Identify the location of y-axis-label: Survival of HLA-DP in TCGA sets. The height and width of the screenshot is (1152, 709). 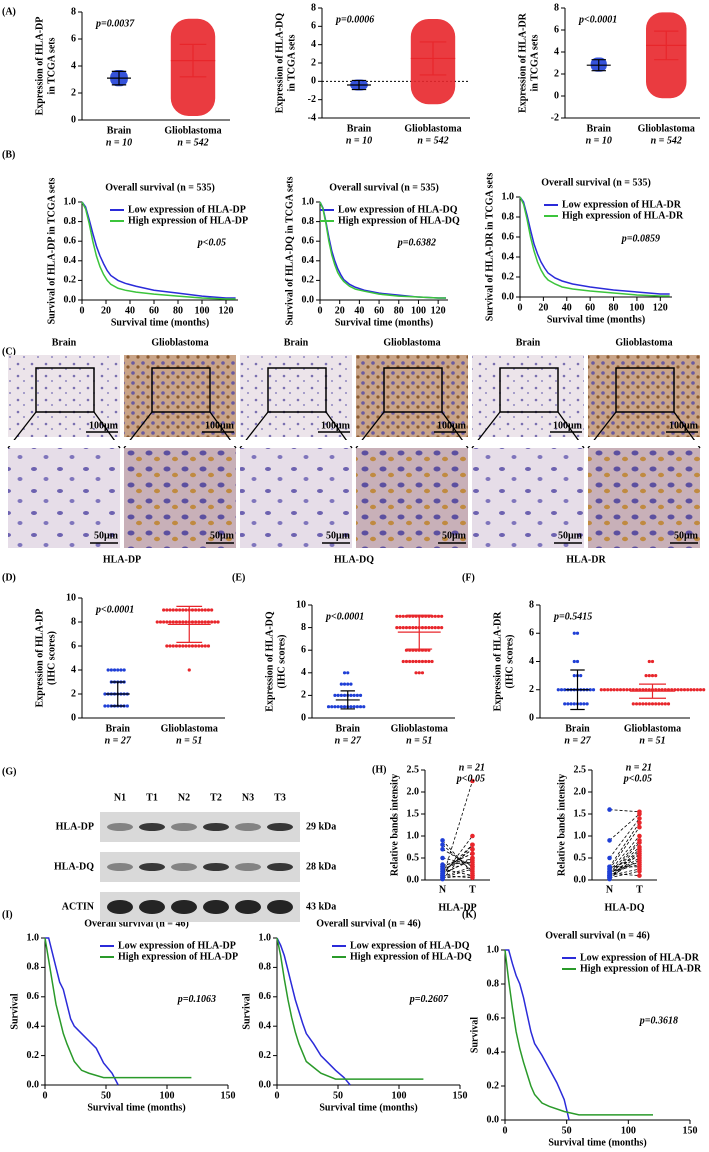
(51, 251).